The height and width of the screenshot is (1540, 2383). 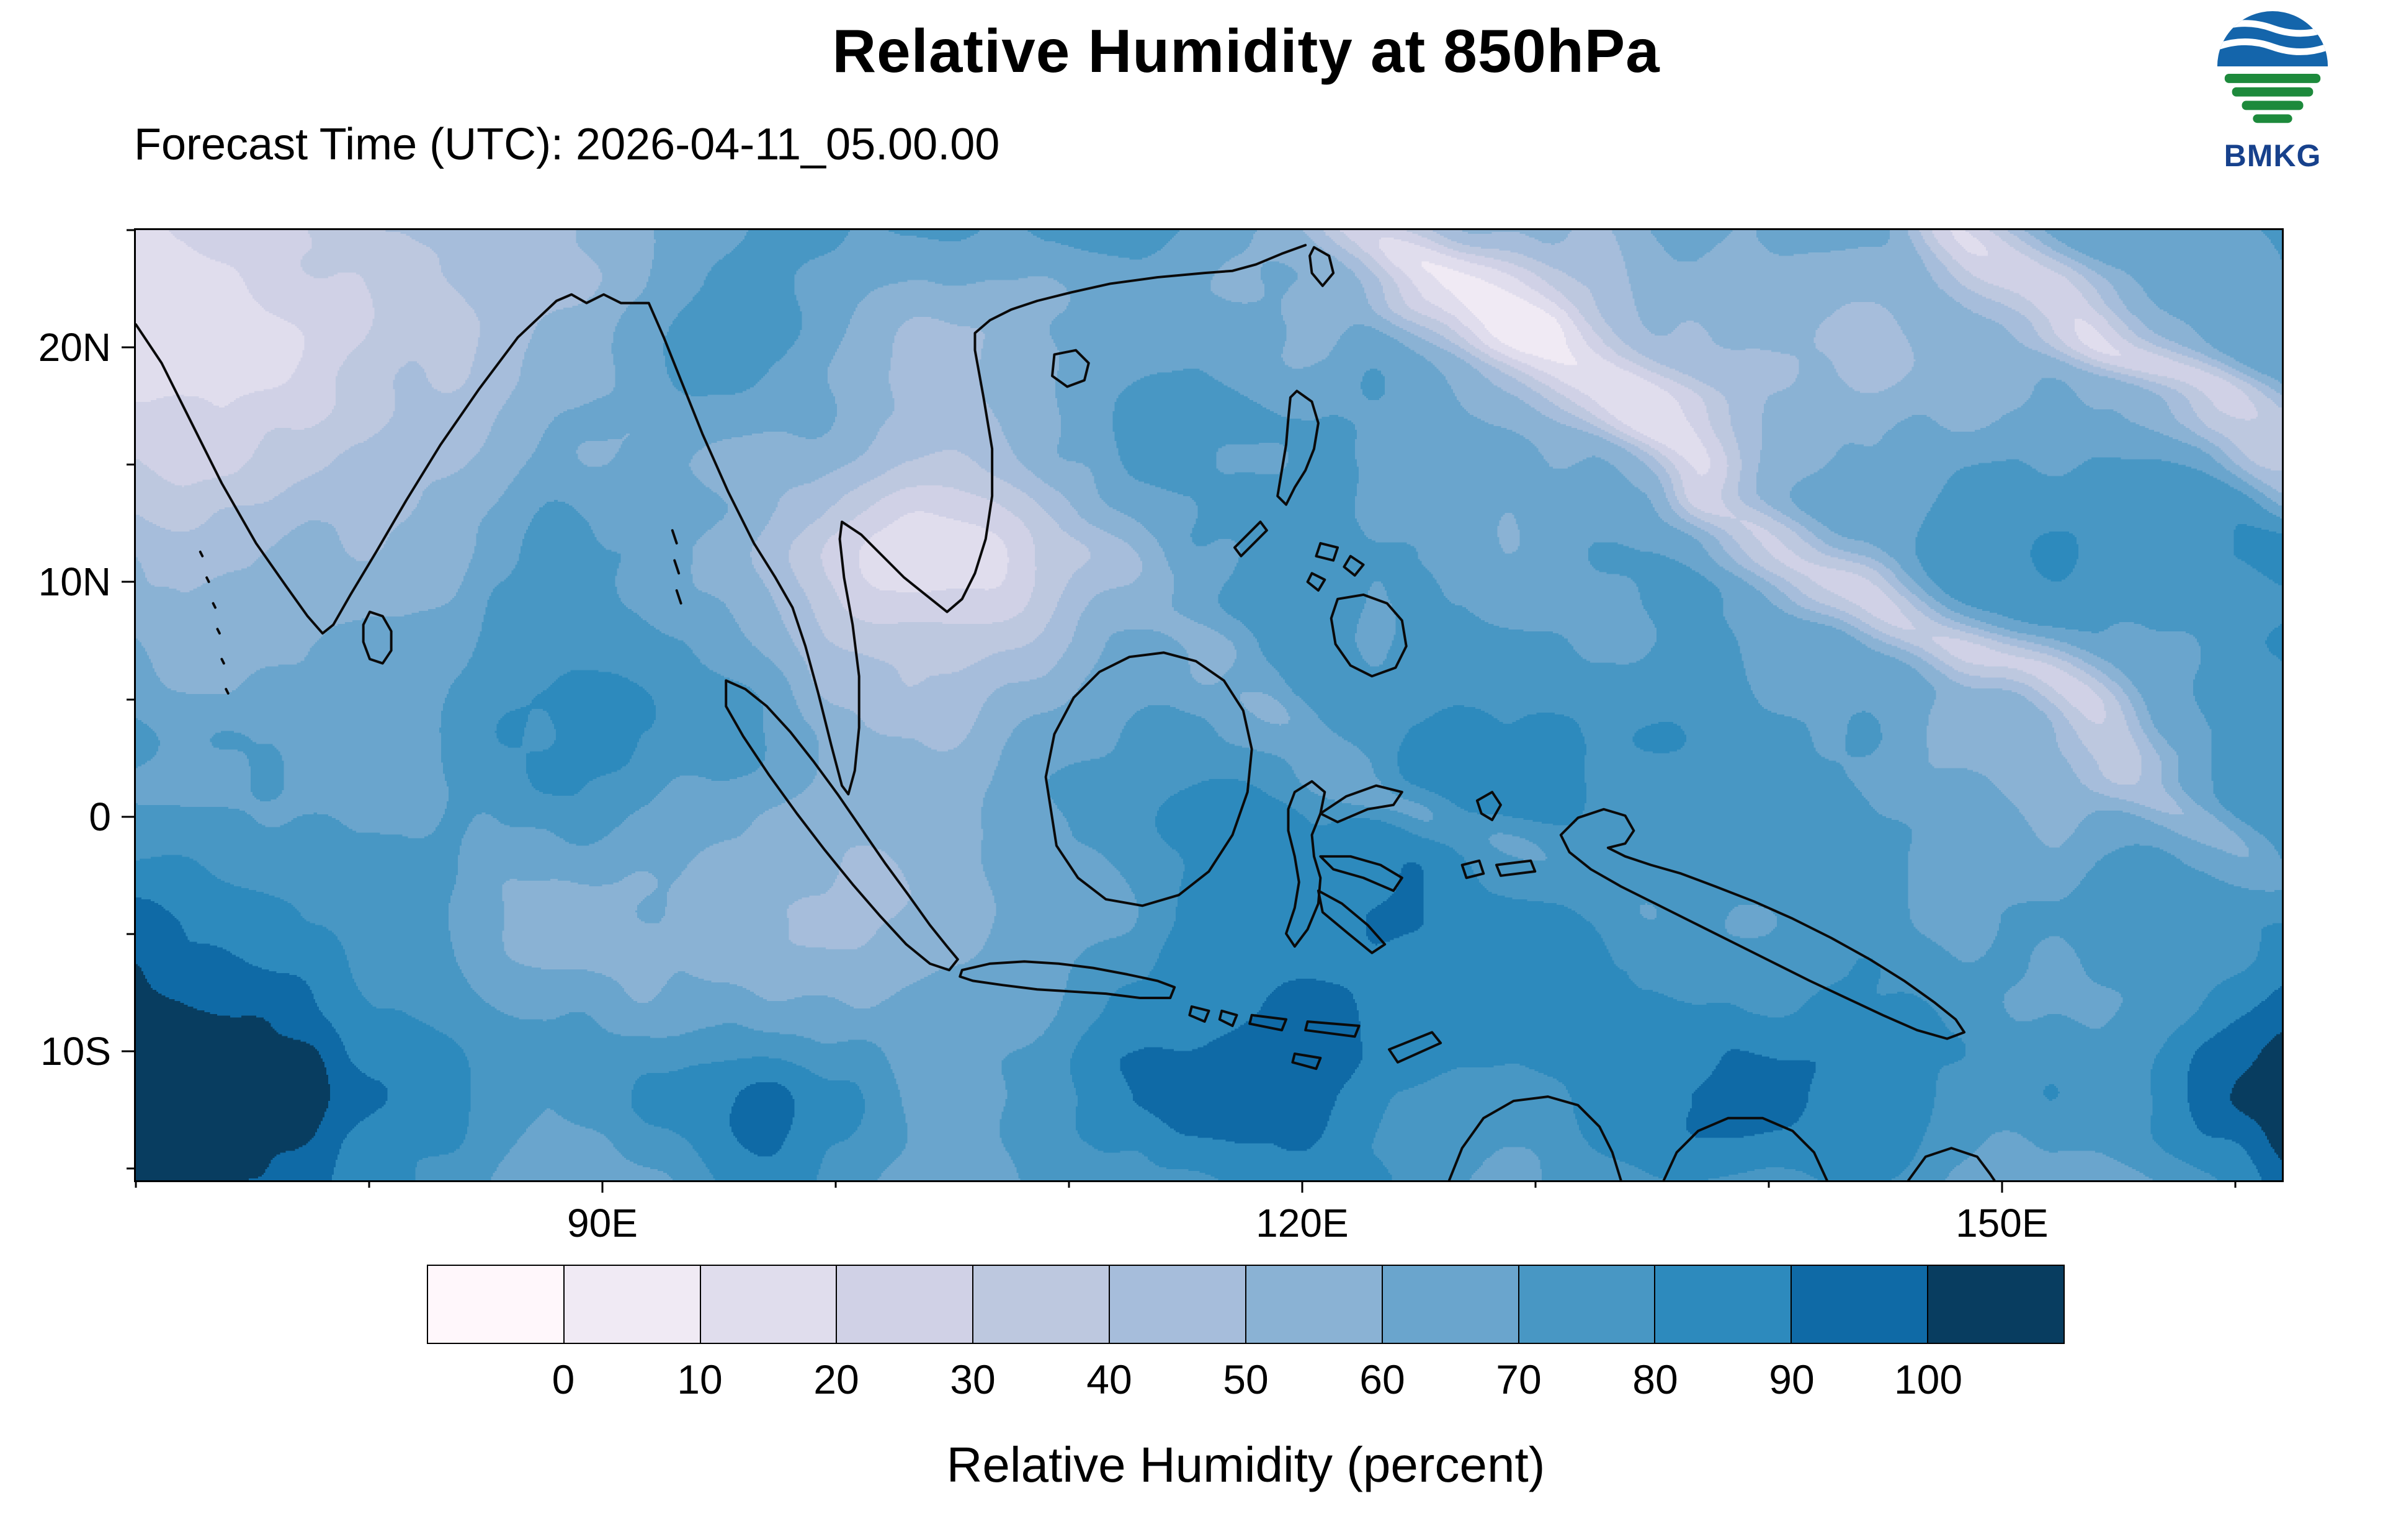 I want to click on colorbar, so click(x=1246, y=1305).